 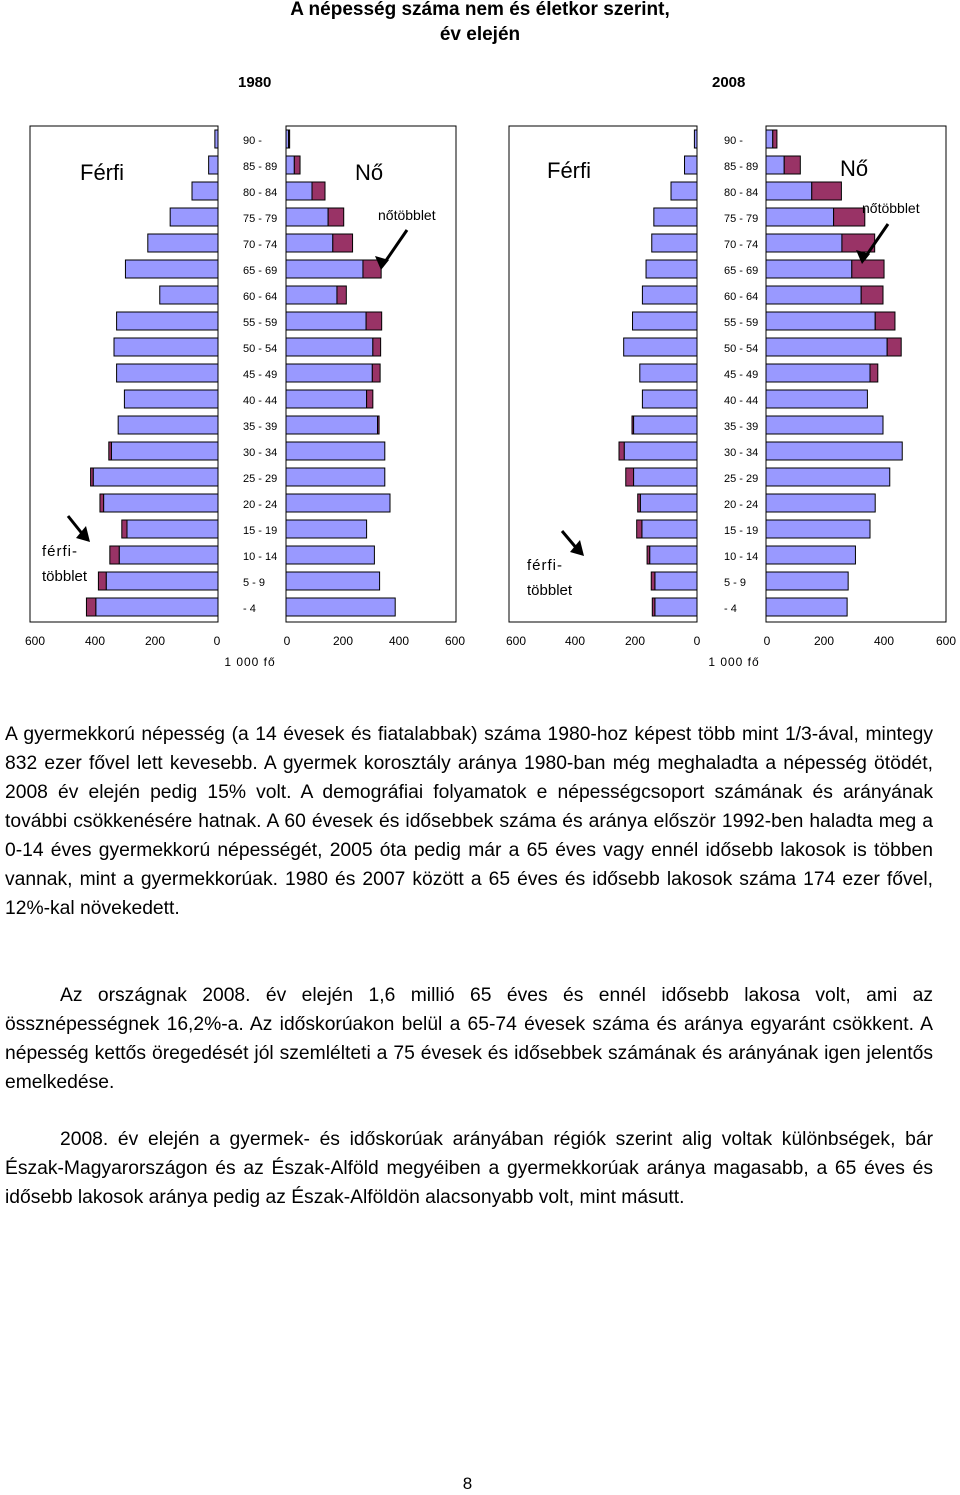 I want to click on age-label: 35 - 39, so click(x=741, y=427).